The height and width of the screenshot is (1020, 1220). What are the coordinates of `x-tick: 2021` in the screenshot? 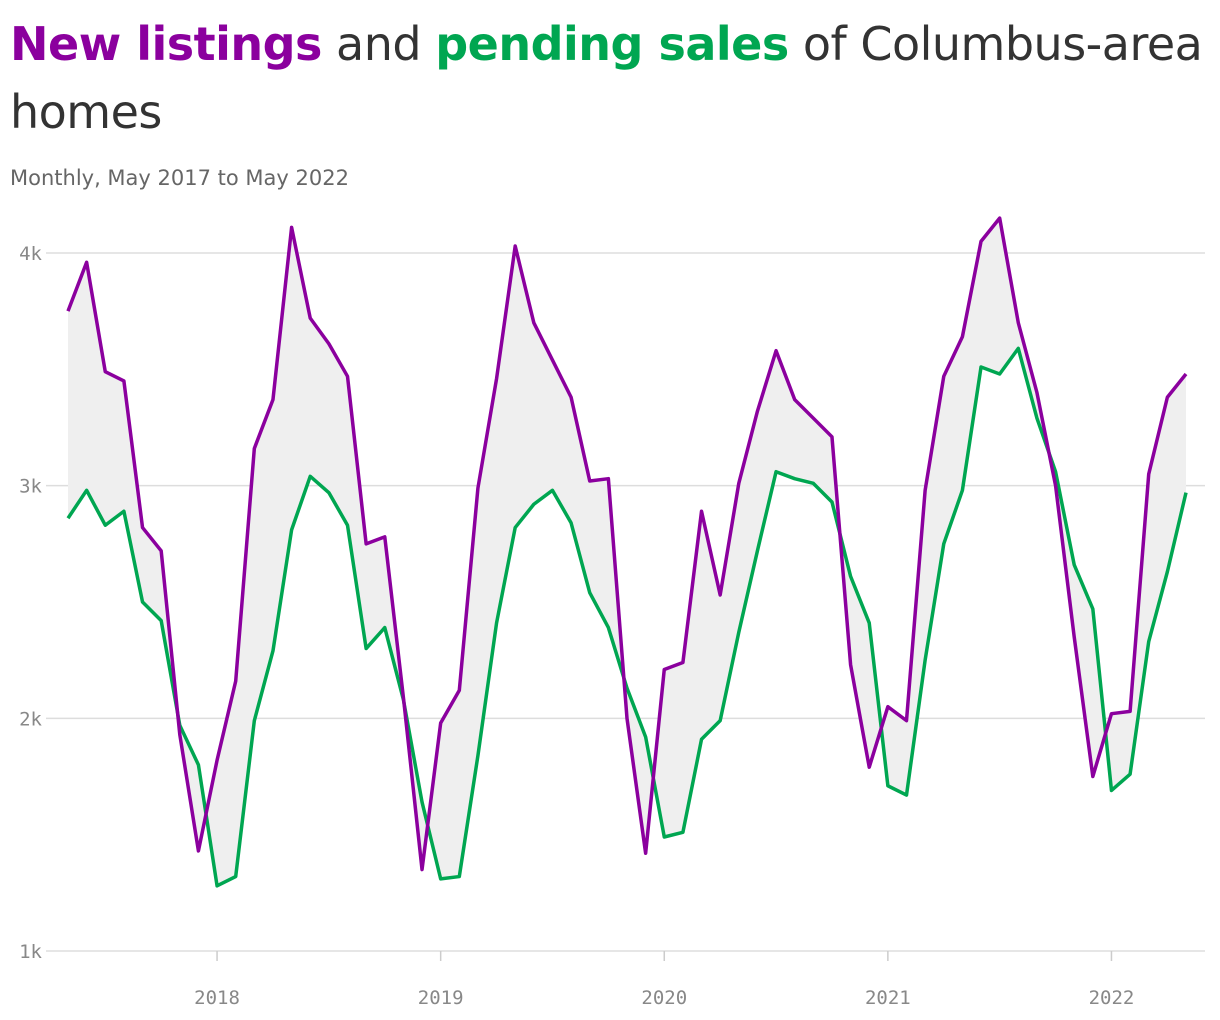 It's located at (888, 998).